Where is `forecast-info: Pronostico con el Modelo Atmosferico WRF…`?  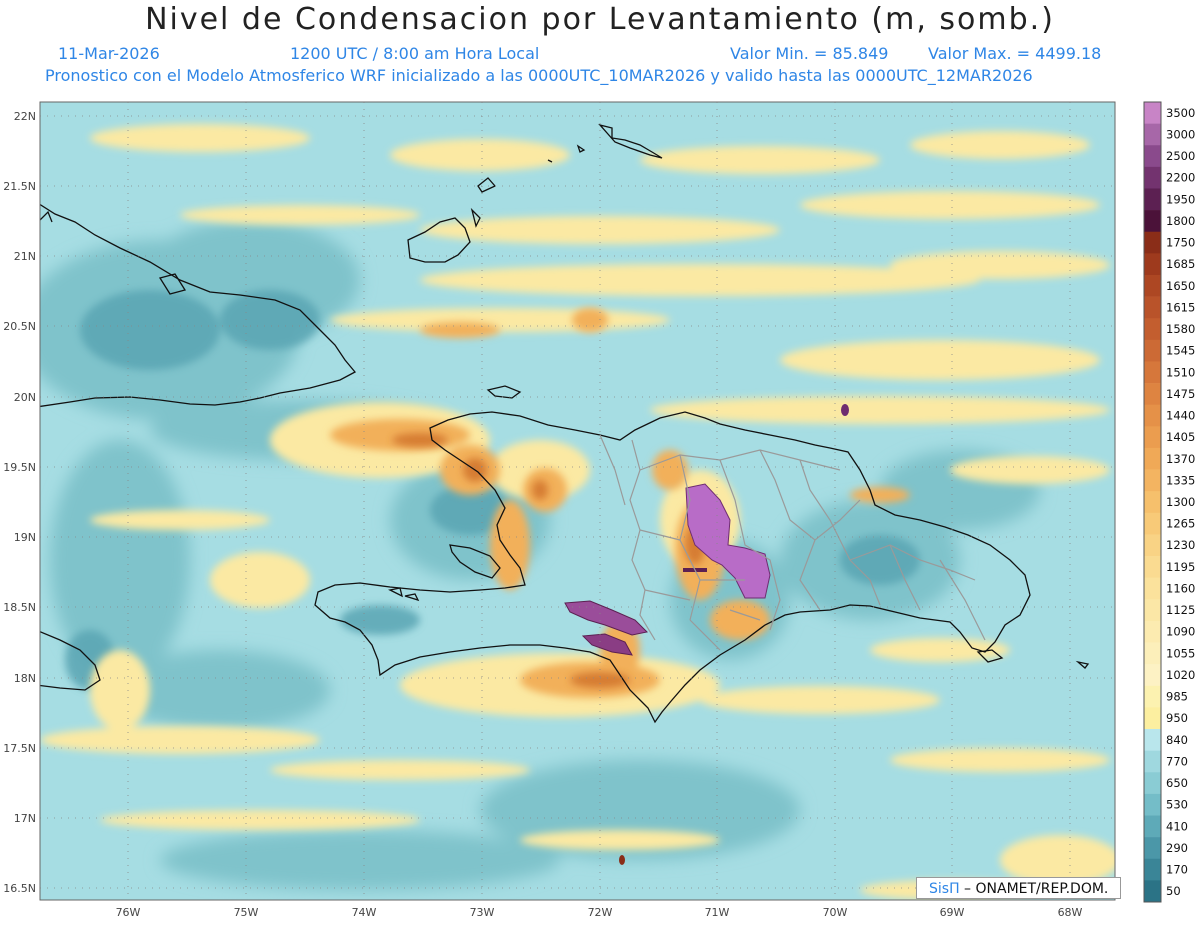
forecast-info: Pronostico con el Modelo Atmosferico WRF… is located at coordinates (539, 75).